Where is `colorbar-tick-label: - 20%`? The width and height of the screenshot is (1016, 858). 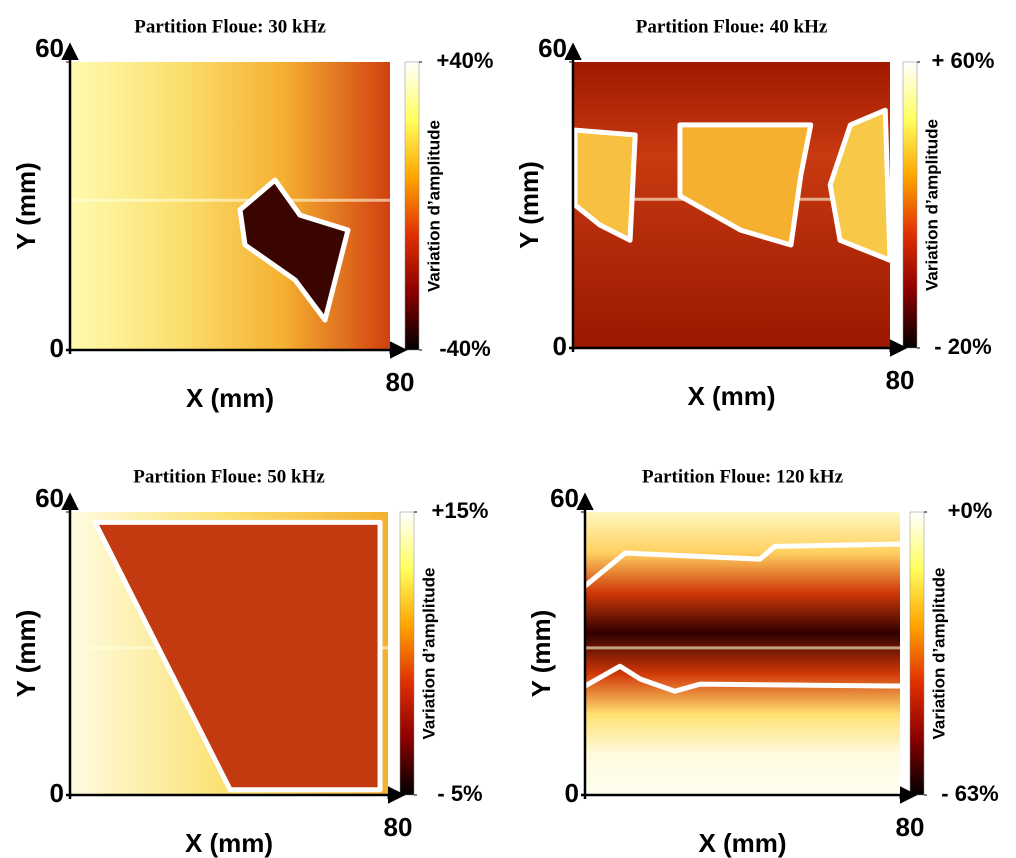
colorbar-tick-label: - 20% is located at coordinates (962, 346).